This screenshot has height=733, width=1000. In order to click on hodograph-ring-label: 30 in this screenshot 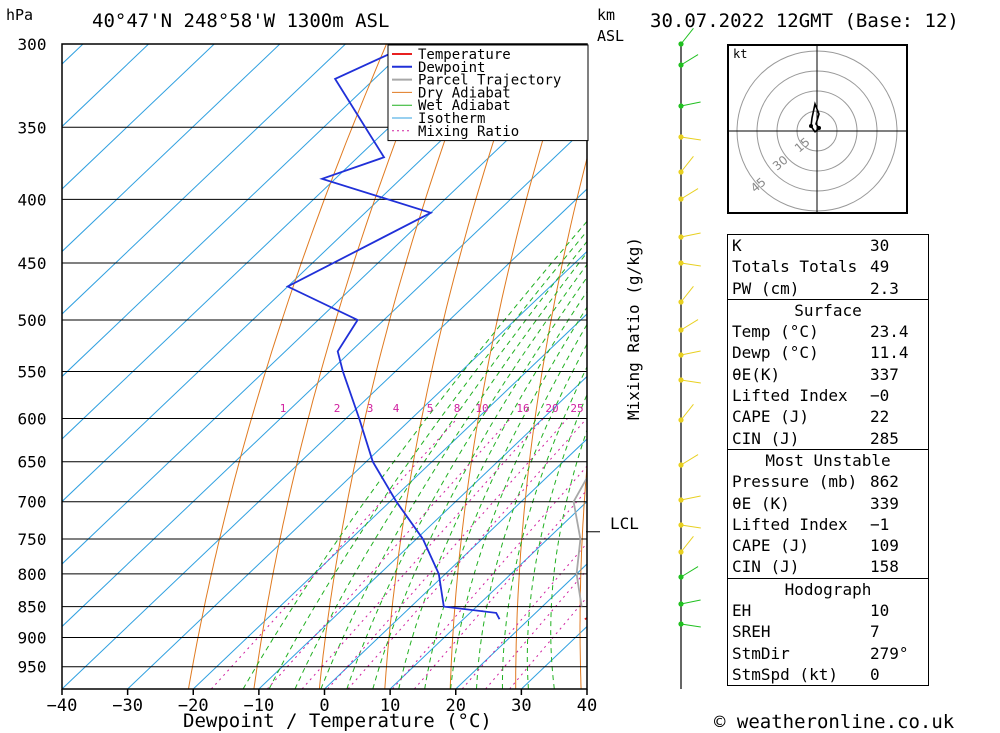, I will do `click(780, 163)`.